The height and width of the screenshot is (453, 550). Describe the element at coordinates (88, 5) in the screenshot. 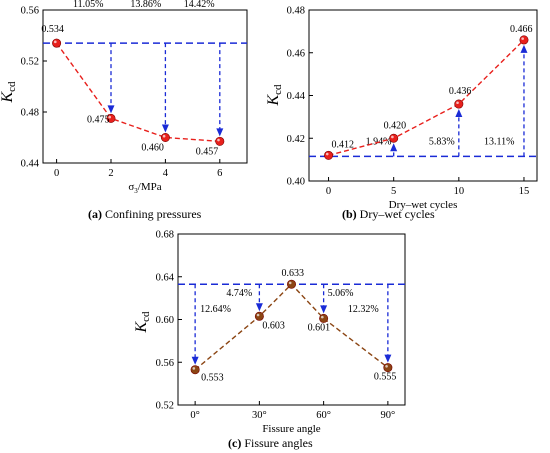

I see `percent-annotation: 11.05%` at that location.